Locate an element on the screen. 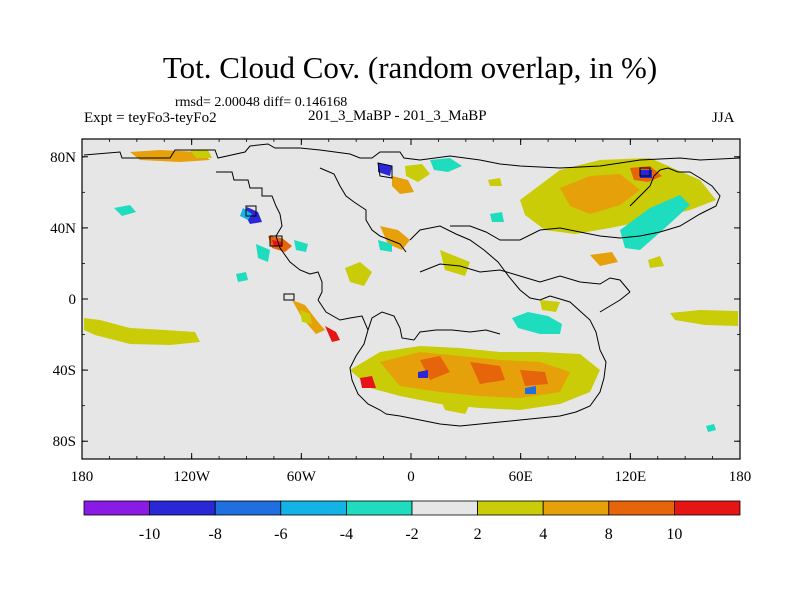 This screenshot has width=800, height=600. colorbar-label: 10 is located at coordinates (674, 534).